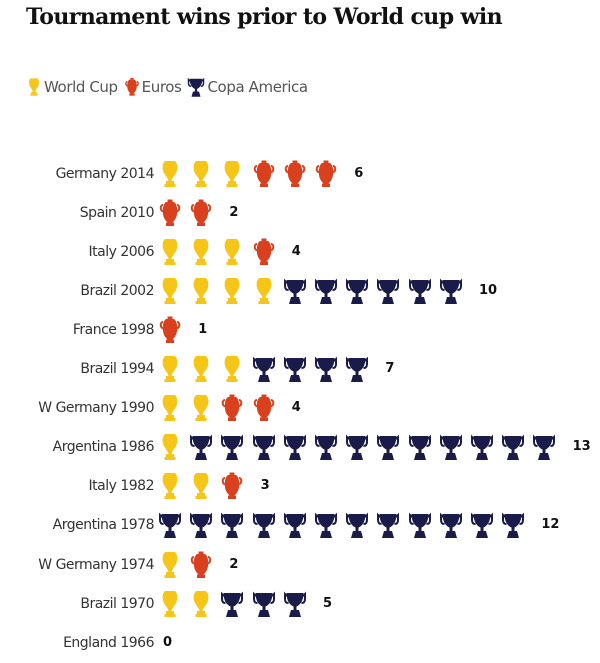  Describe the element at coordinates (264, 17) in the screenshot. I see `chart-title: Tournament wins prior to World cup win` at that location.